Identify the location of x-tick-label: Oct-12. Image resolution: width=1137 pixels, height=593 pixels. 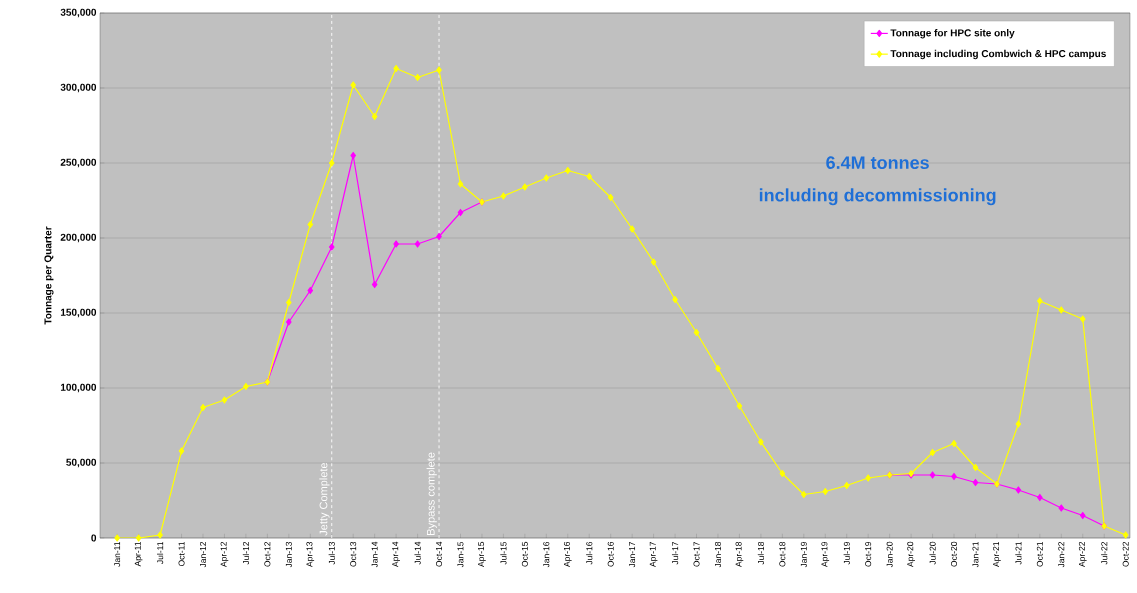
(267, 554).